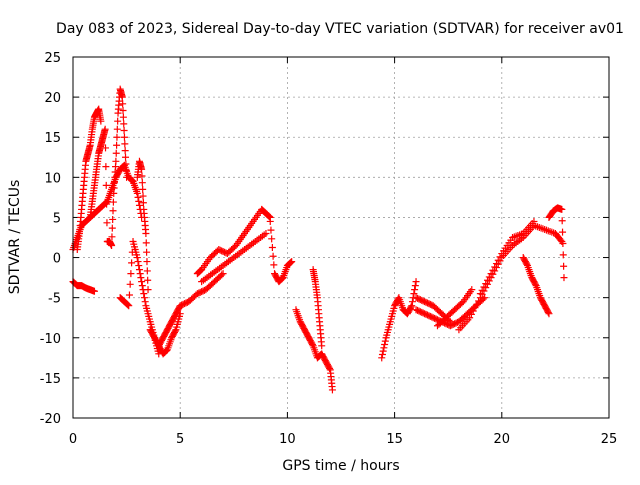 The height and width of the screenshot is (485, 640). What do you see at coordinates (180, 439) in the screenshot?
I see `x-tick-label: 5` at bounding box center [180, 439].